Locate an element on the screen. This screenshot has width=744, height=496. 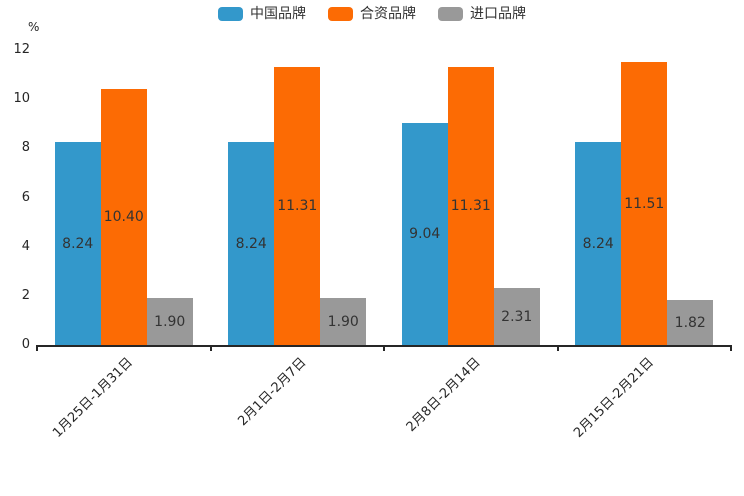
bar-value-label: 11.51 is located at coordinates (644, 203).